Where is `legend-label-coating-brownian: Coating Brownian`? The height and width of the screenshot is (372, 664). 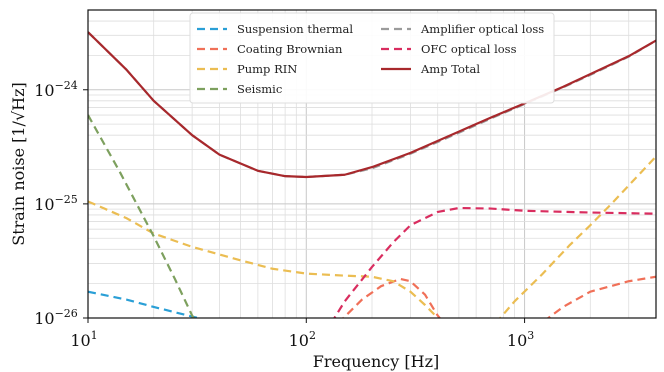 legend-label-coating-brownian: Coating Brownian is located at coordinates (290, 49).